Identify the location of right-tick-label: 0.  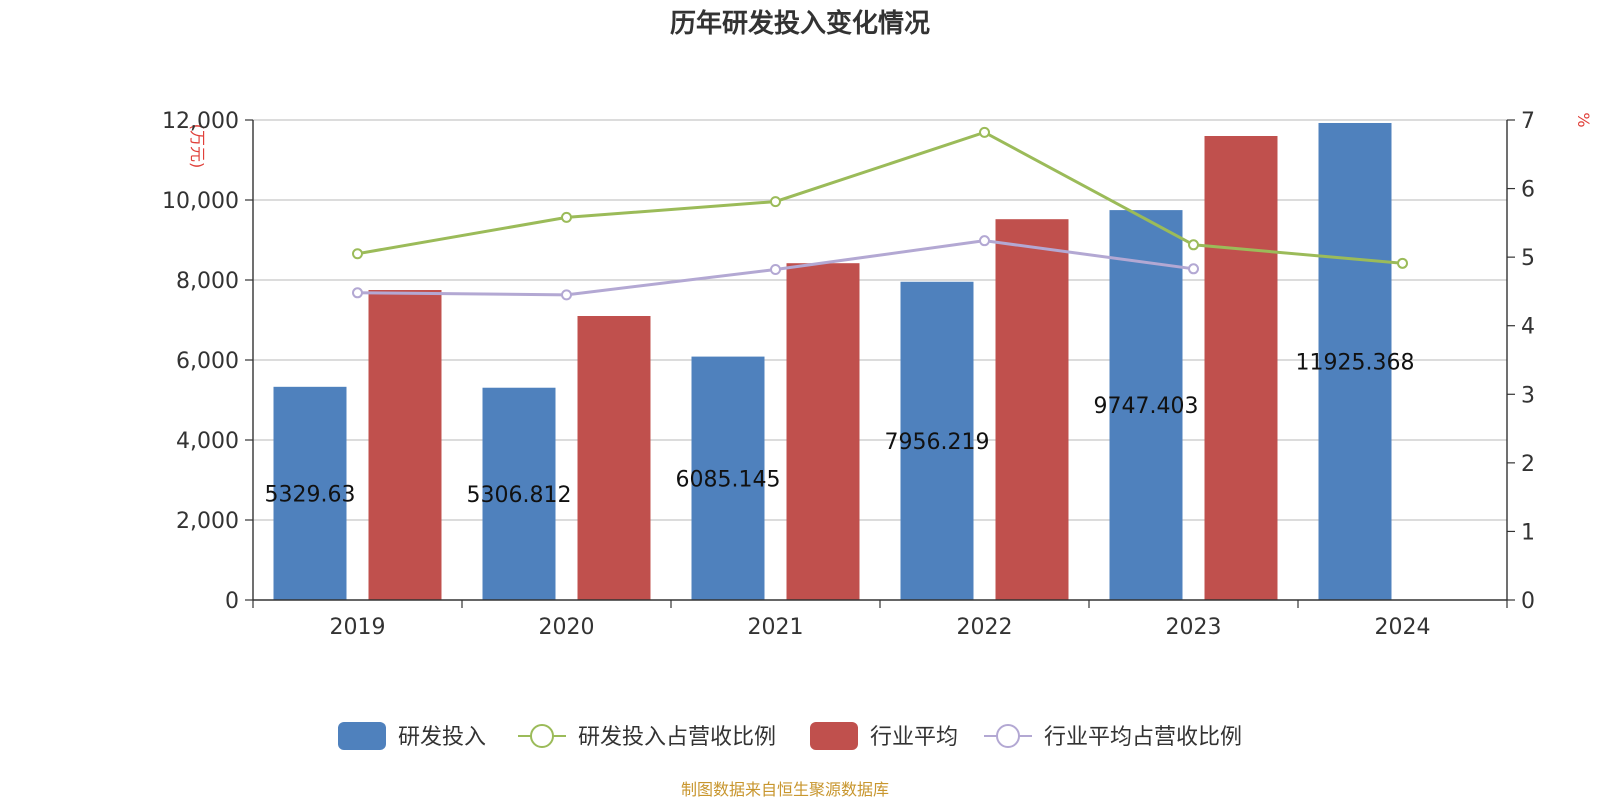
(1528, 601).